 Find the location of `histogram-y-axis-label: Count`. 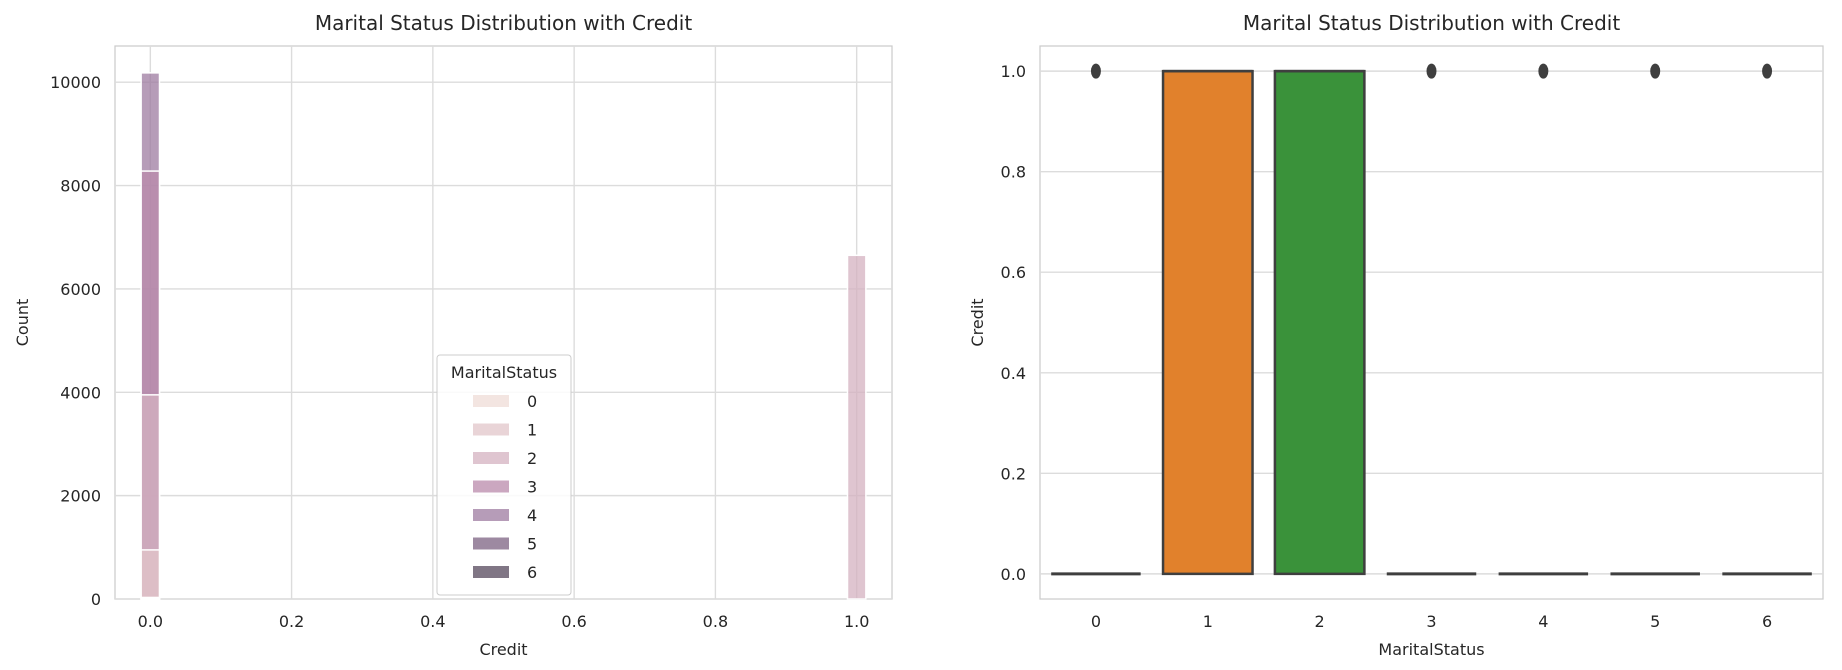

histogram-y-axis-label: Count is located at coordinates (22, 323).